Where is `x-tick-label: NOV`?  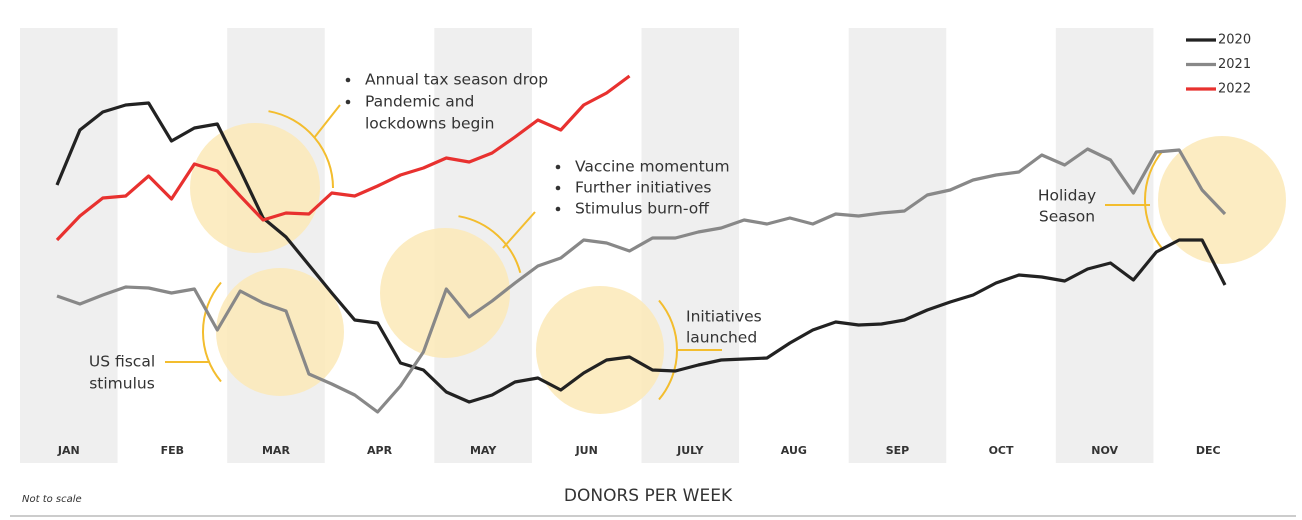
x-tick-label: NOV is located at coordinates (1104, 450).